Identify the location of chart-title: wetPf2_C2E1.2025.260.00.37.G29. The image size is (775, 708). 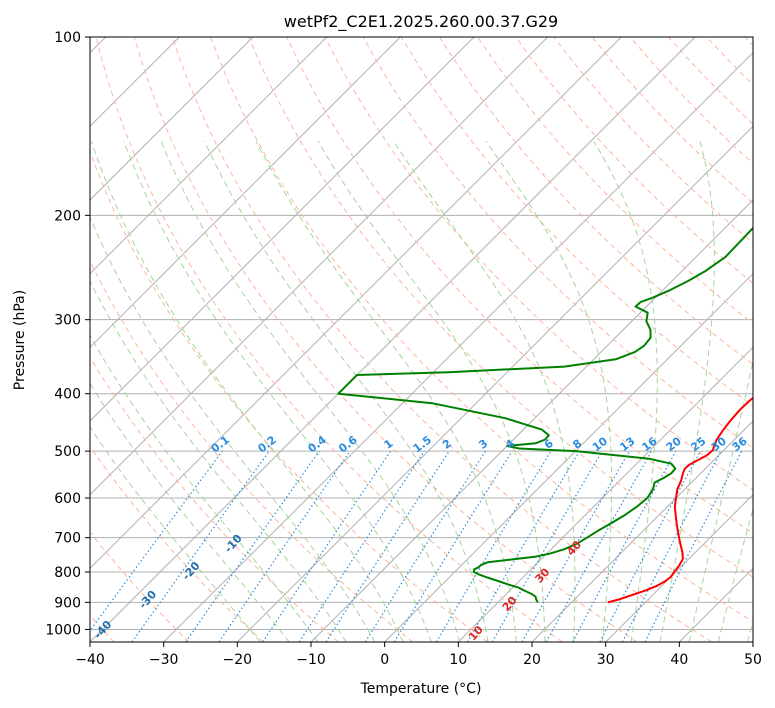
(421, 22).